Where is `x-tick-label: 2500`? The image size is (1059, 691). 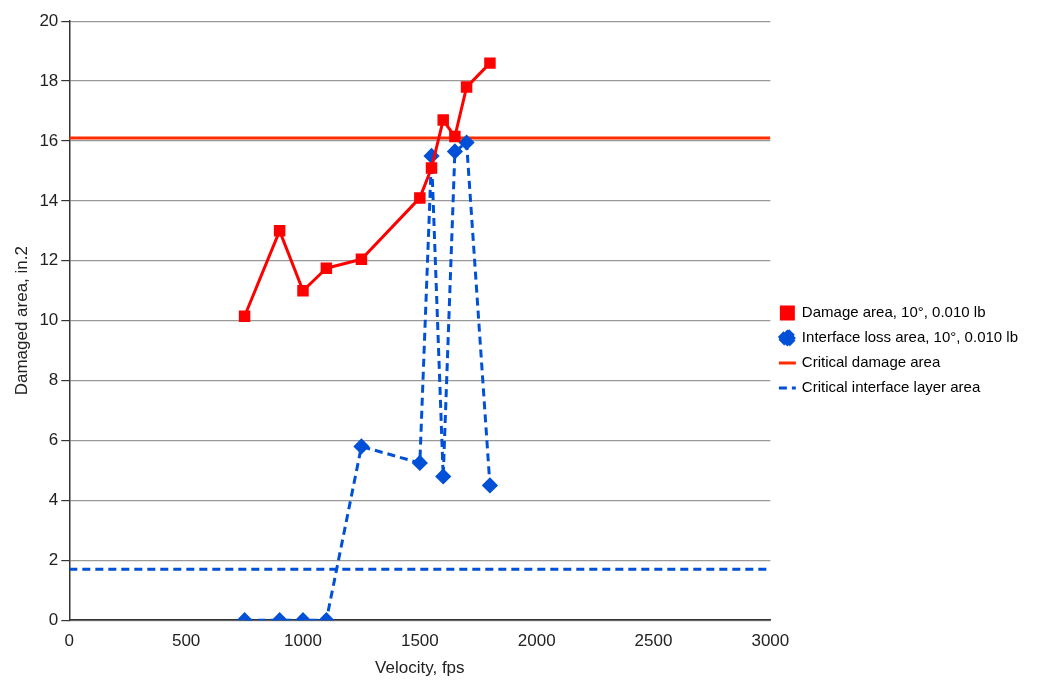 x-tick-label: 2500 is located at coordinates (653, 641).